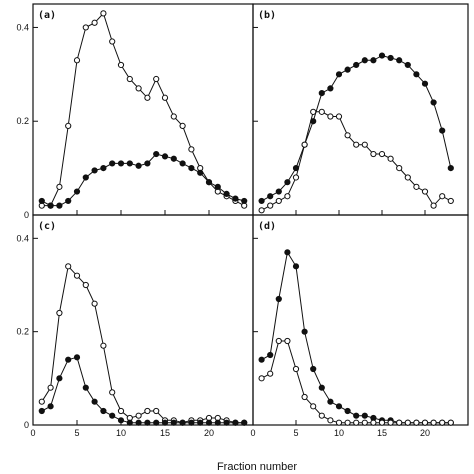  I want to click on y-tick-label: 0.4, so click(22, 27).